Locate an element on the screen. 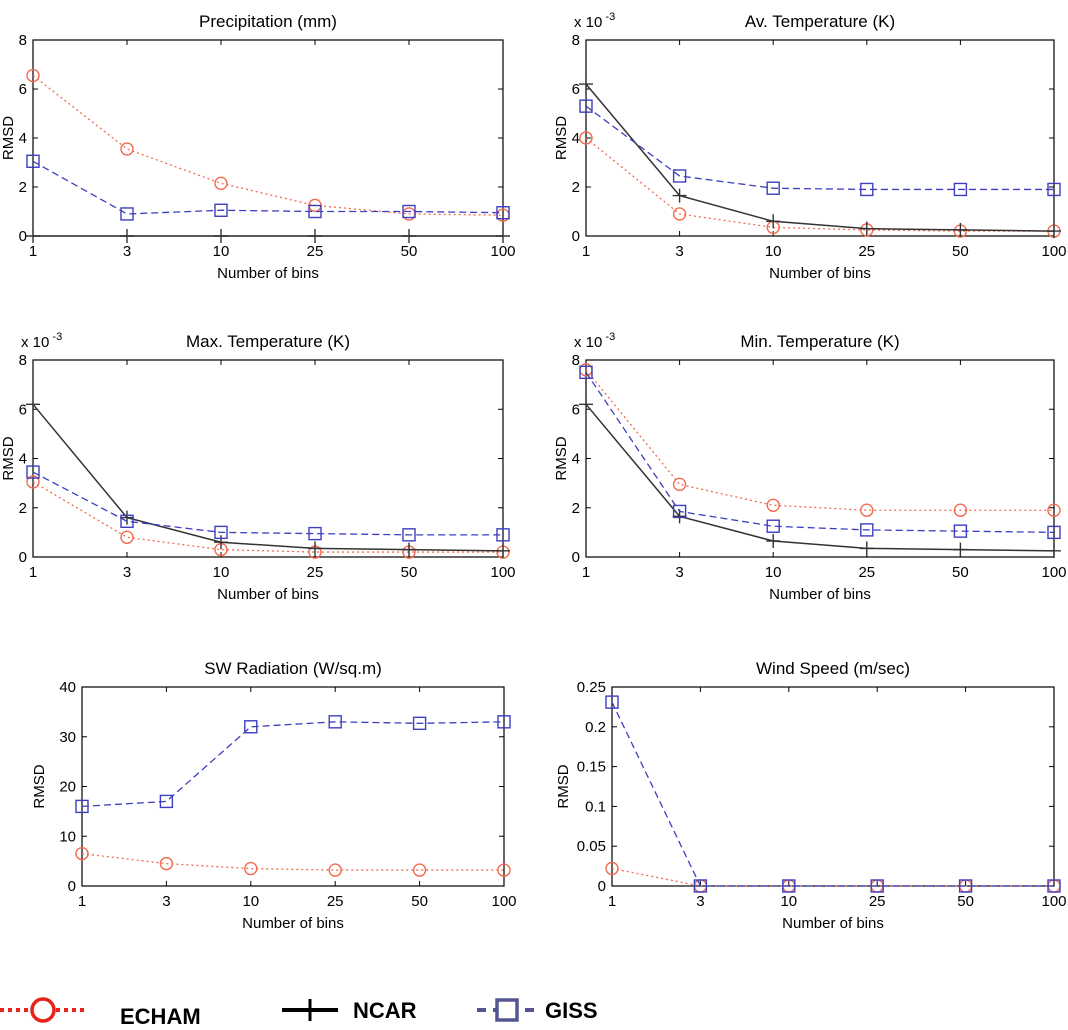 This screenshot has width=1068, height=1030. y-tick-label: 20 is located at coordinates (67, 787).